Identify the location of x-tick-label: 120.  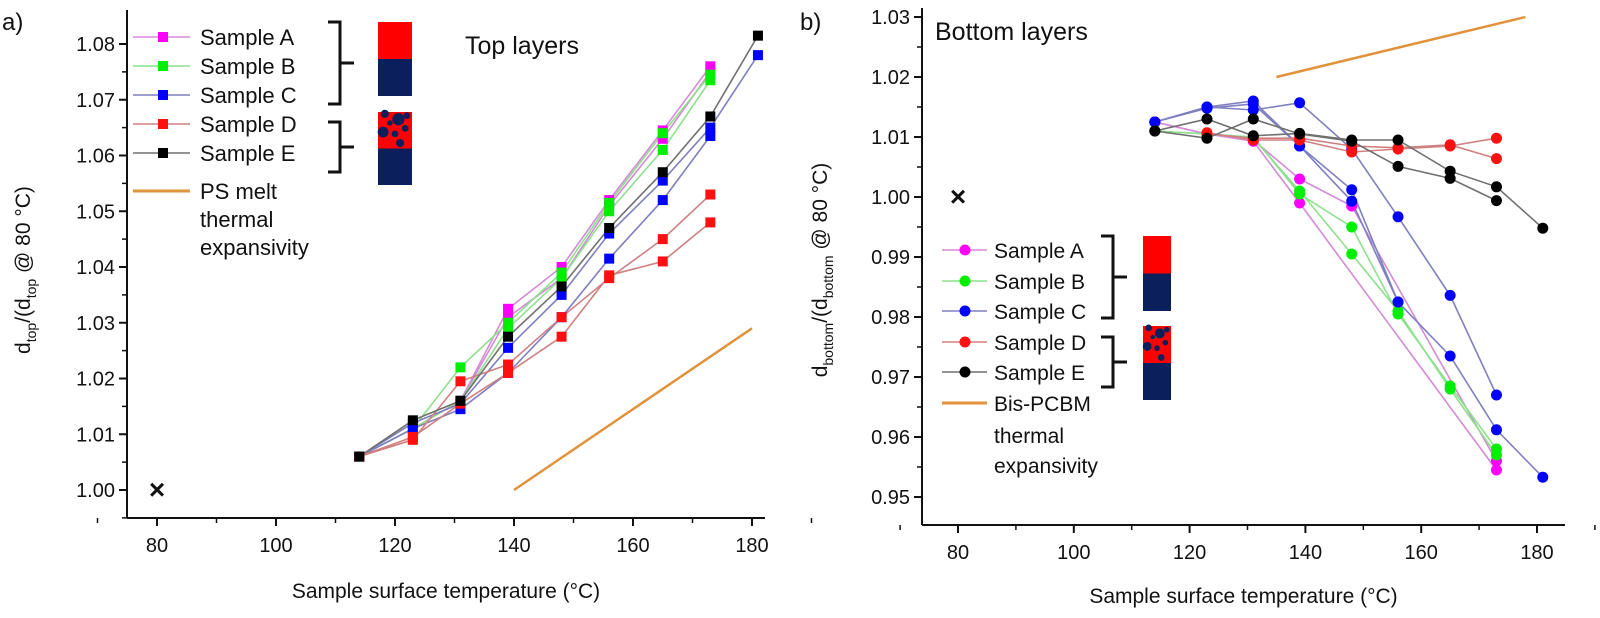
(394, 546).